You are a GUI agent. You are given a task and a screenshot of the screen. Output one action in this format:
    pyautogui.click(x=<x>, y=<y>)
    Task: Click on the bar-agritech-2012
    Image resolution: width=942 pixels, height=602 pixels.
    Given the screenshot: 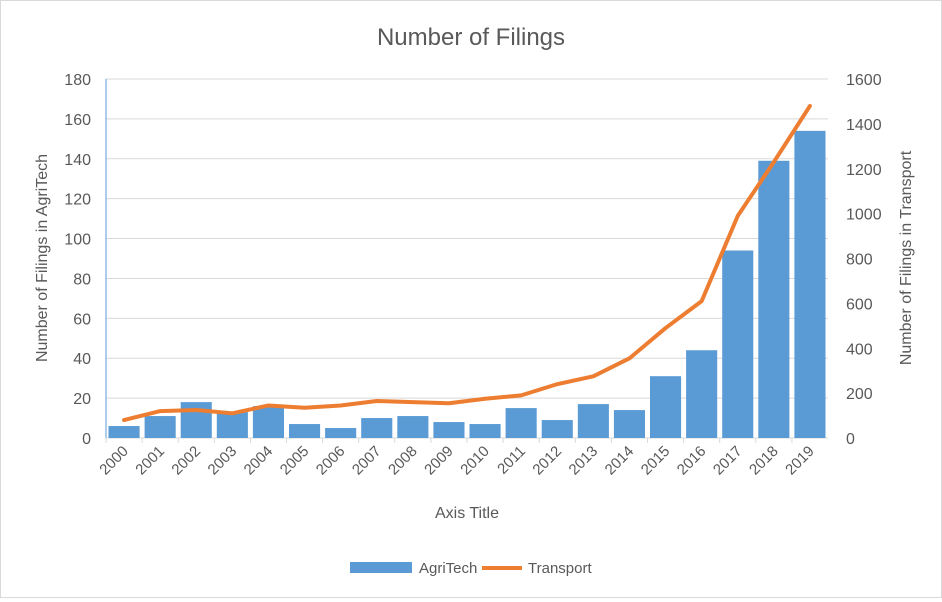 What is the action you would take?
    pyautogui.click(x=557, y=429)
    